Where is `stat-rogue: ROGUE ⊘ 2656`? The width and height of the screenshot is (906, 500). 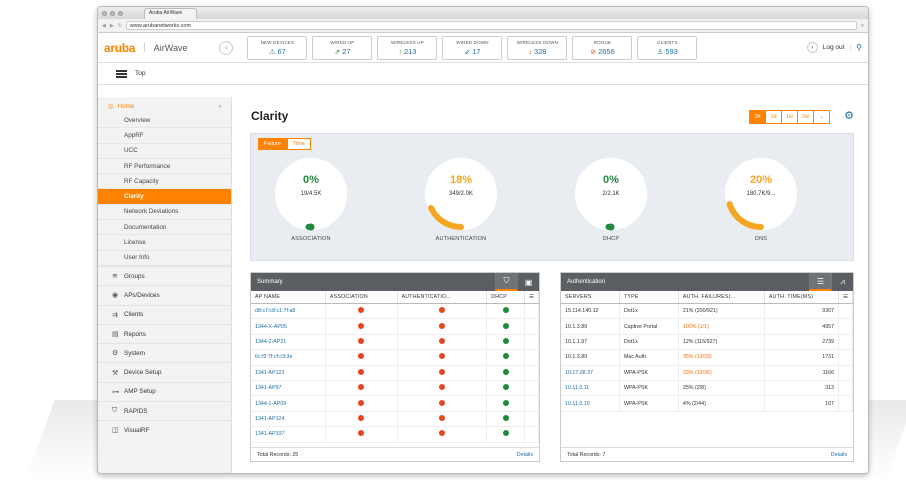
stat-rogue: ROGUE ⊘ 2656 is located at coordinates (602, 47).